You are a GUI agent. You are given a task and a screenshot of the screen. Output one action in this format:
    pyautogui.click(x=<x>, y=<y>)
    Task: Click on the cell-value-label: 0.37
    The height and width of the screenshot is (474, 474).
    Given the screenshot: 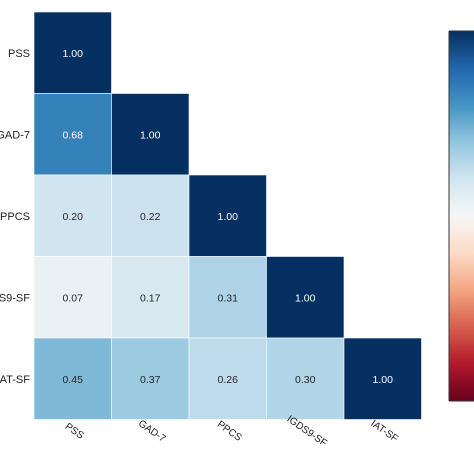 What is the action you would take?
    pyautogui.click(x=150, y=380)
    